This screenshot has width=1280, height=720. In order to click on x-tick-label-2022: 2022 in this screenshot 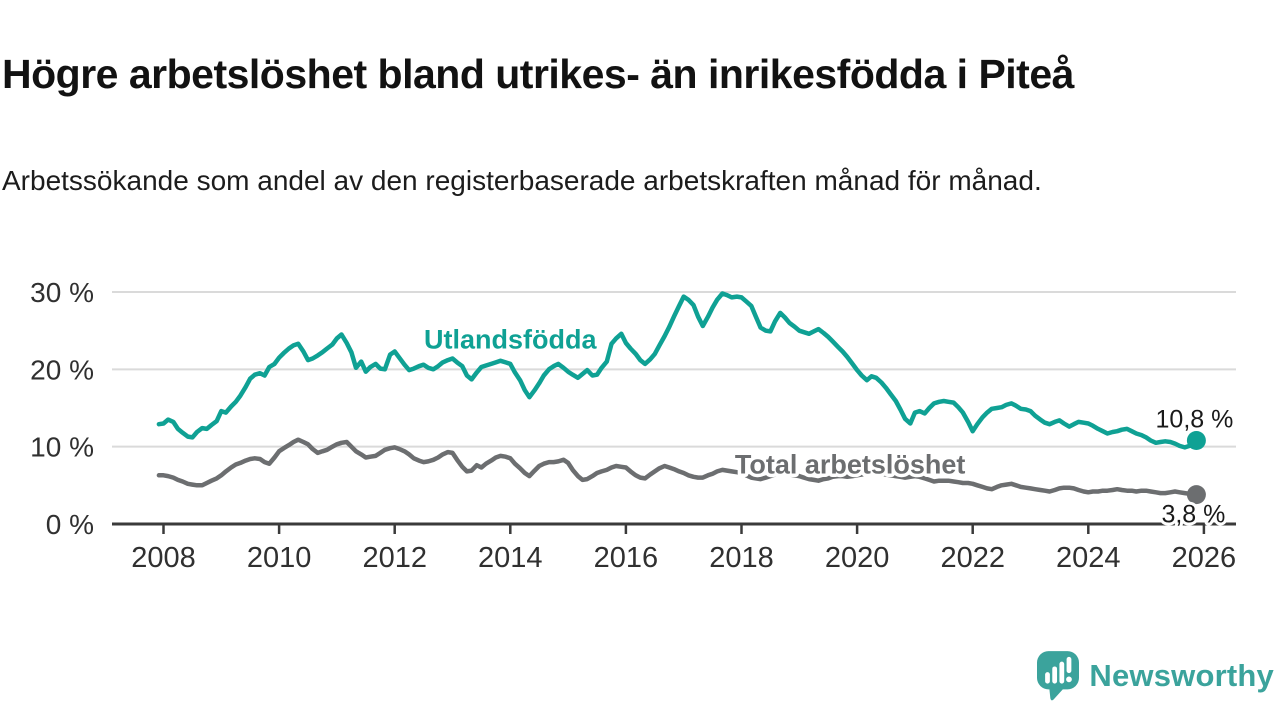, I will do `click(972, 558)`.